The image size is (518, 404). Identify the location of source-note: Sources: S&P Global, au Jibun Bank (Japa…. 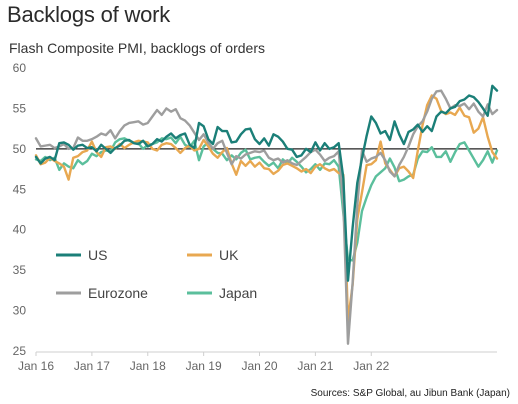
(410, 393).